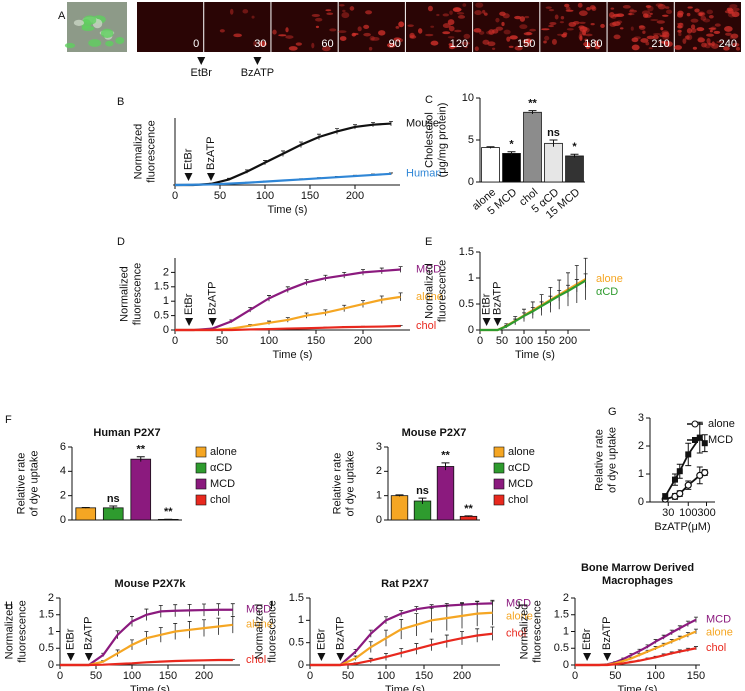 Image resolution: width=745 pixels, height=691 pixels. What do you see at coordinates (706, 513) in the screenshot?
I see `x-tick-label: 300` at bounding box center [706, 513].